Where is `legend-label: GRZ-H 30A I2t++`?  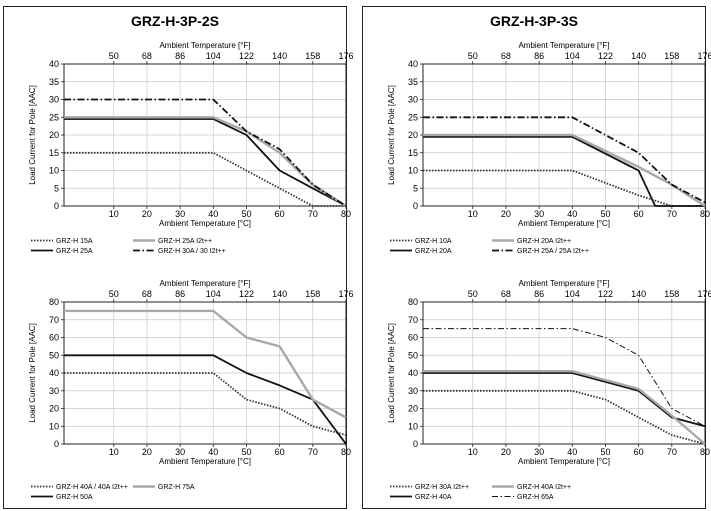 legend-label: GRZ-H 30A I2t++ is located at coordinates (442, 487).